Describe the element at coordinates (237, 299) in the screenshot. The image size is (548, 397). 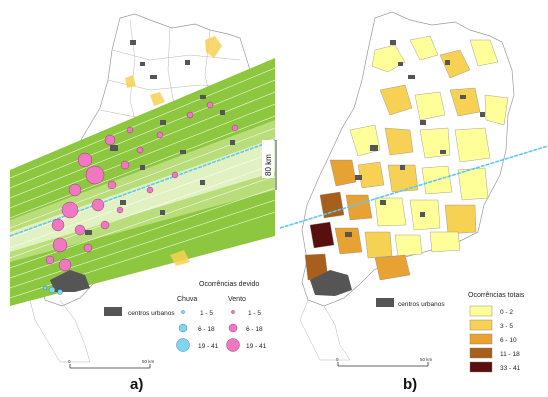
I see `col-wind-label: Vento` at that location.